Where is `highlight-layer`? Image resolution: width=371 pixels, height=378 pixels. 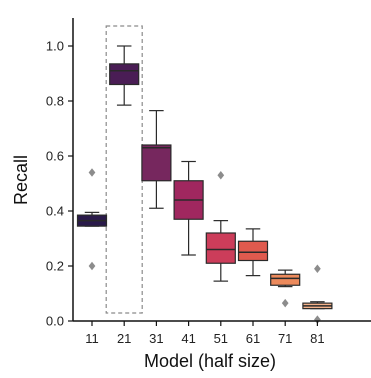
highlight-layer is located at coordinates (124, 169).